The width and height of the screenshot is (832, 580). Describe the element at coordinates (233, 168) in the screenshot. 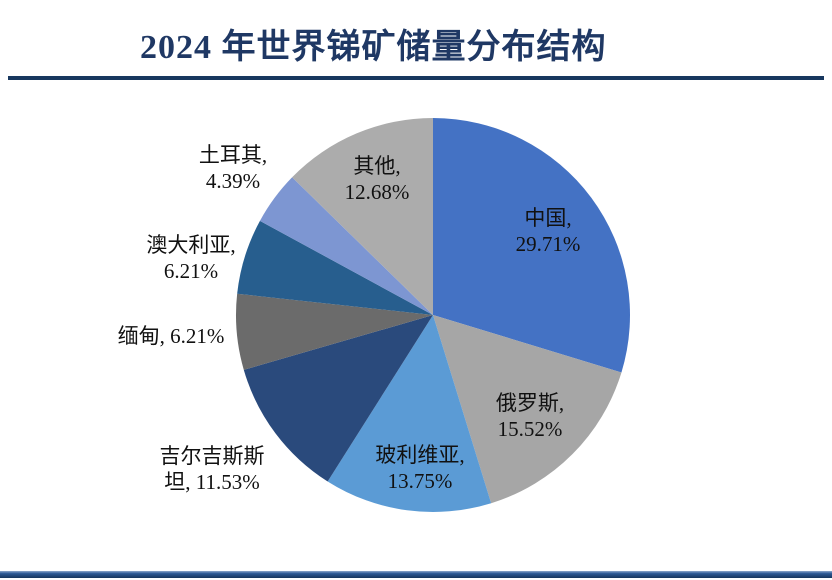

I see `pie-label-turkey: 土耳其, 4.39%` at that location.